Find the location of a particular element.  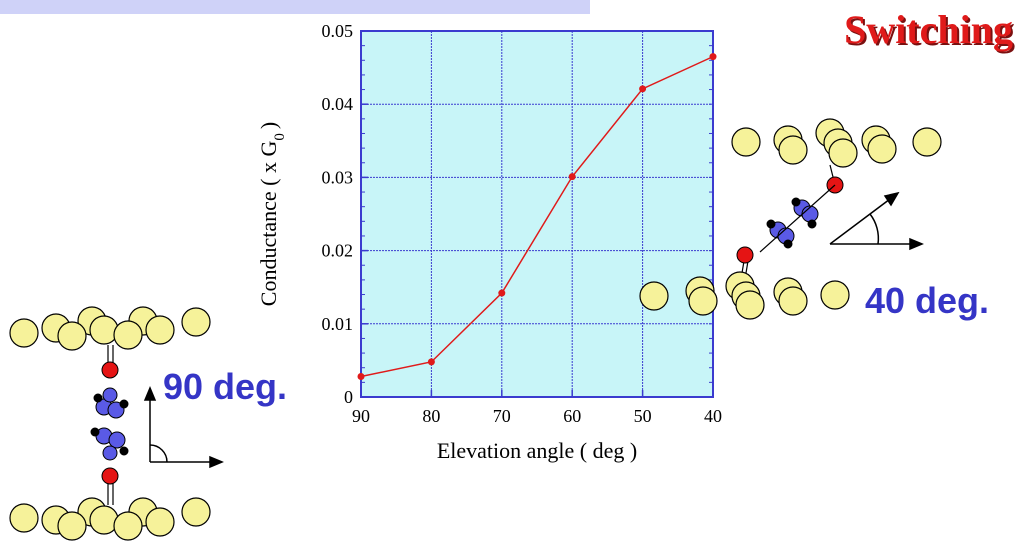

y-tick-label: 0.05 is located at coordinates (338, 31).